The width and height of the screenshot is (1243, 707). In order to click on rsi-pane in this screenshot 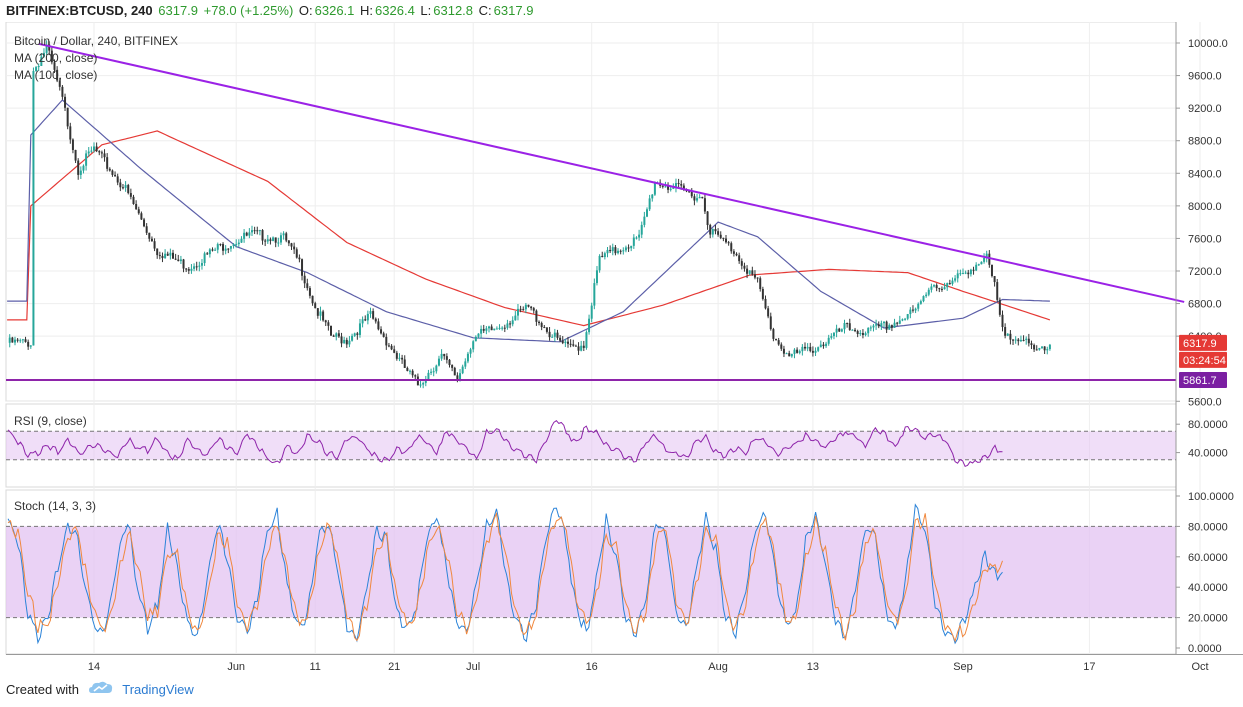, I will do `click(591, 444)`.